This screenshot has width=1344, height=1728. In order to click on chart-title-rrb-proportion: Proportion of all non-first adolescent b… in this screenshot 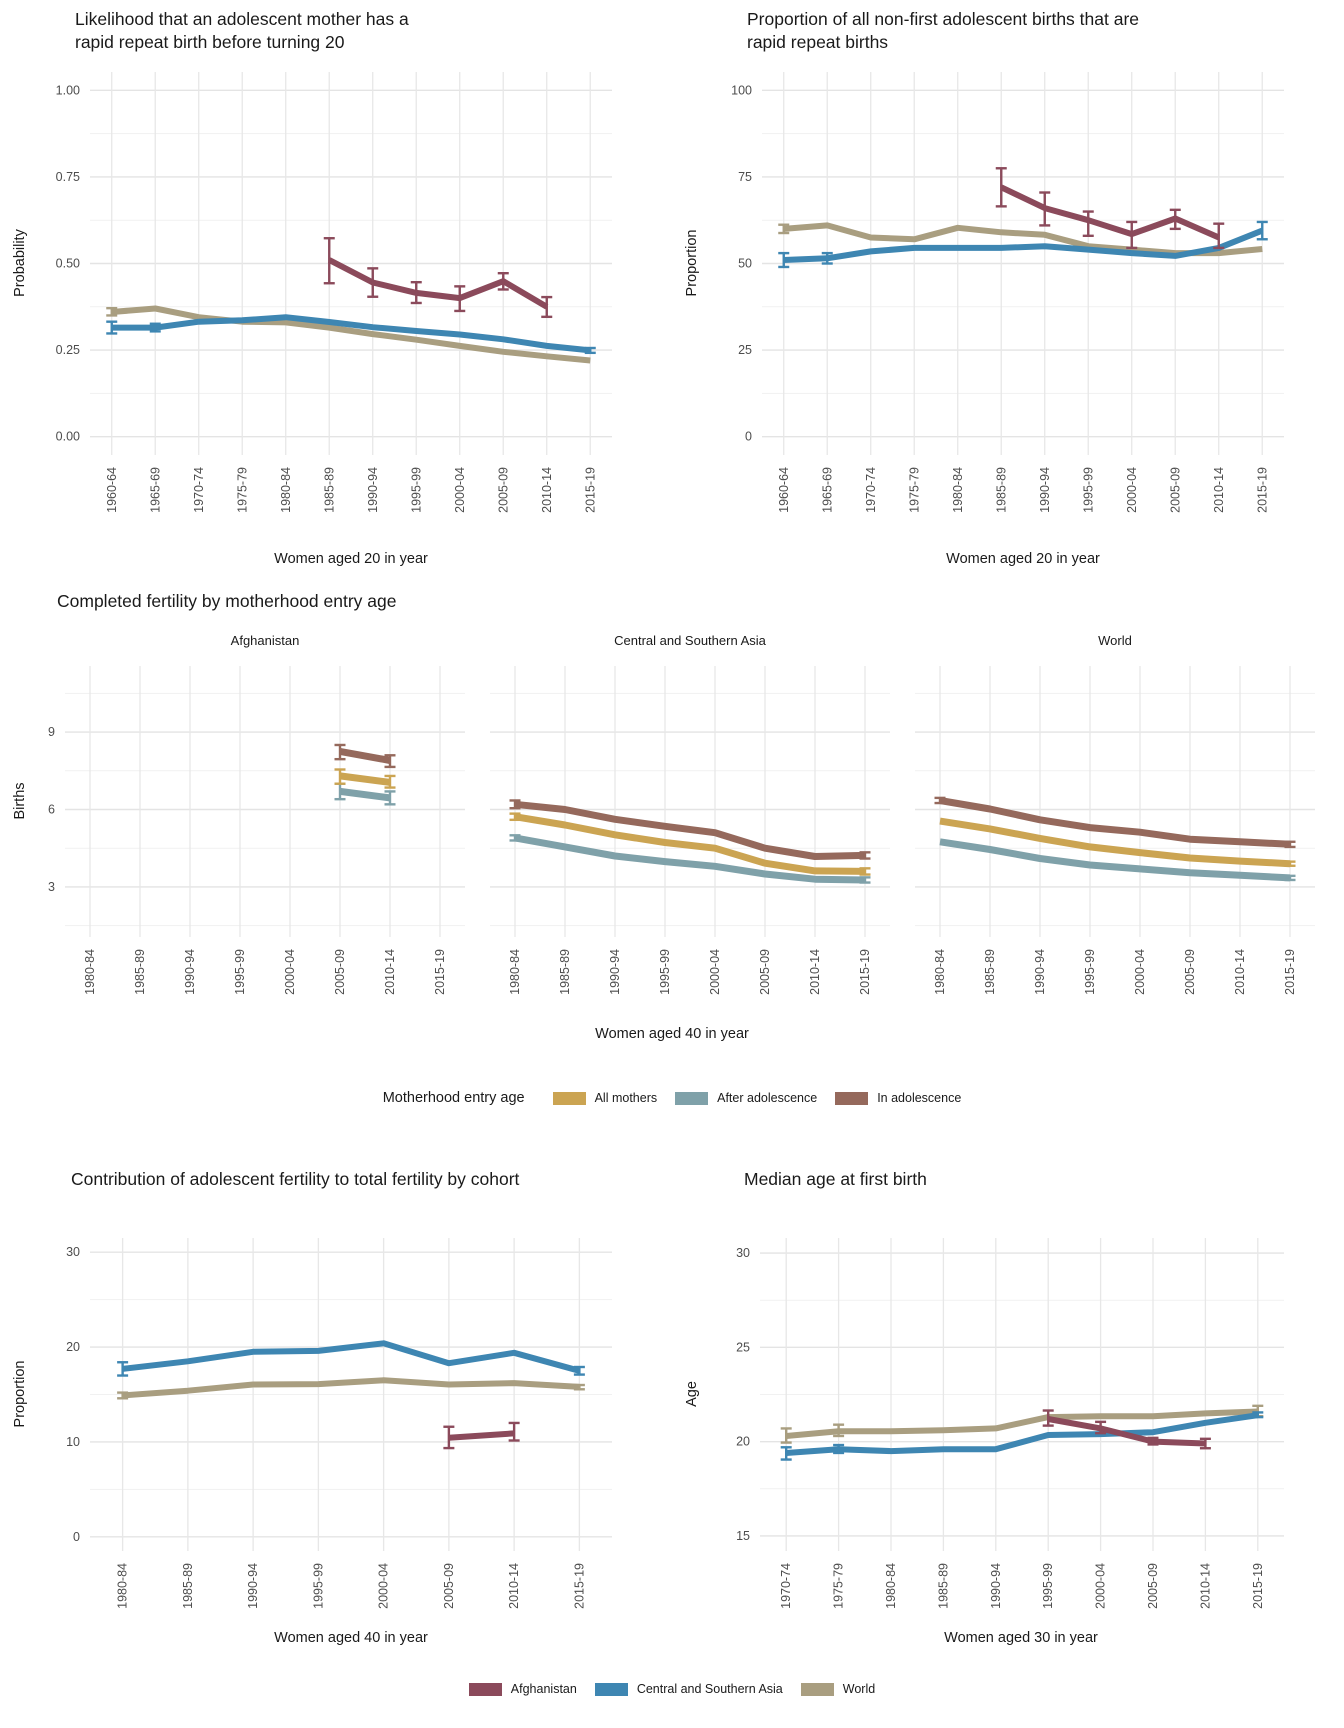, I will do `click(943, 30)`.